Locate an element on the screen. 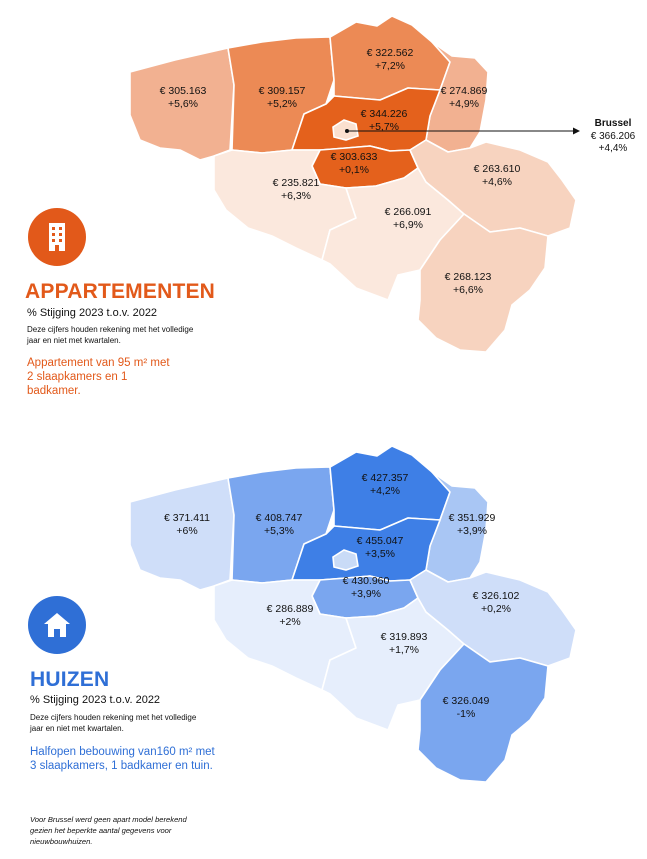 This screenshot has height=859, width=647. brussels-name: Brussel is located at coordinates (613, 123).